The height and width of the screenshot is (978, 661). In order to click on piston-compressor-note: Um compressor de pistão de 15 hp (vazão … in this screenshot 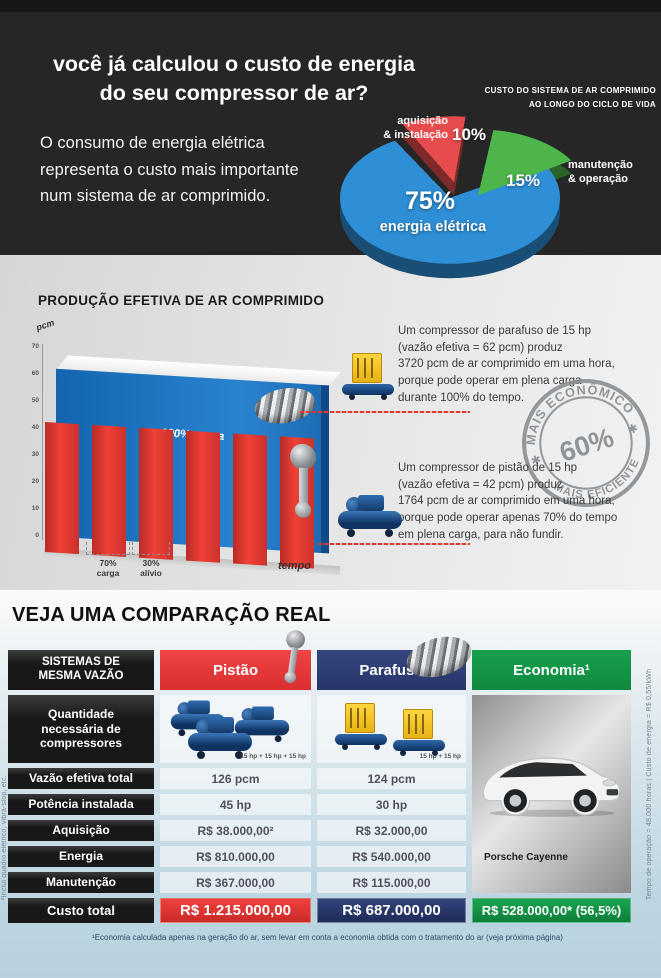, I will do `click(508, 501)`.